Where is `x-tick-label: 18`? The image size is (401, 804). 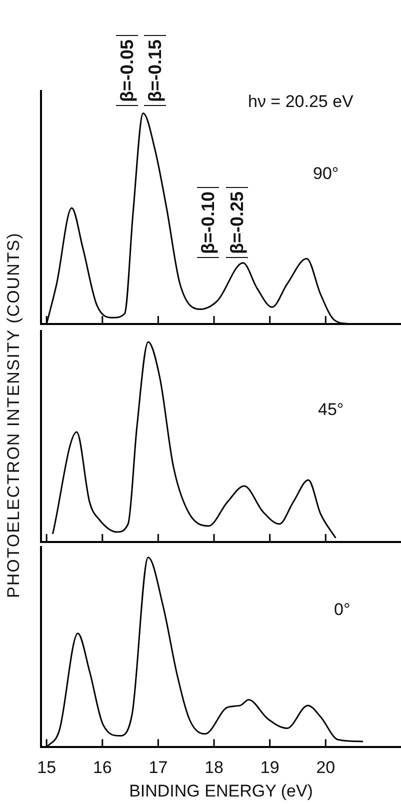
x-tick-label: 18 is located at coordinates (214, 768).